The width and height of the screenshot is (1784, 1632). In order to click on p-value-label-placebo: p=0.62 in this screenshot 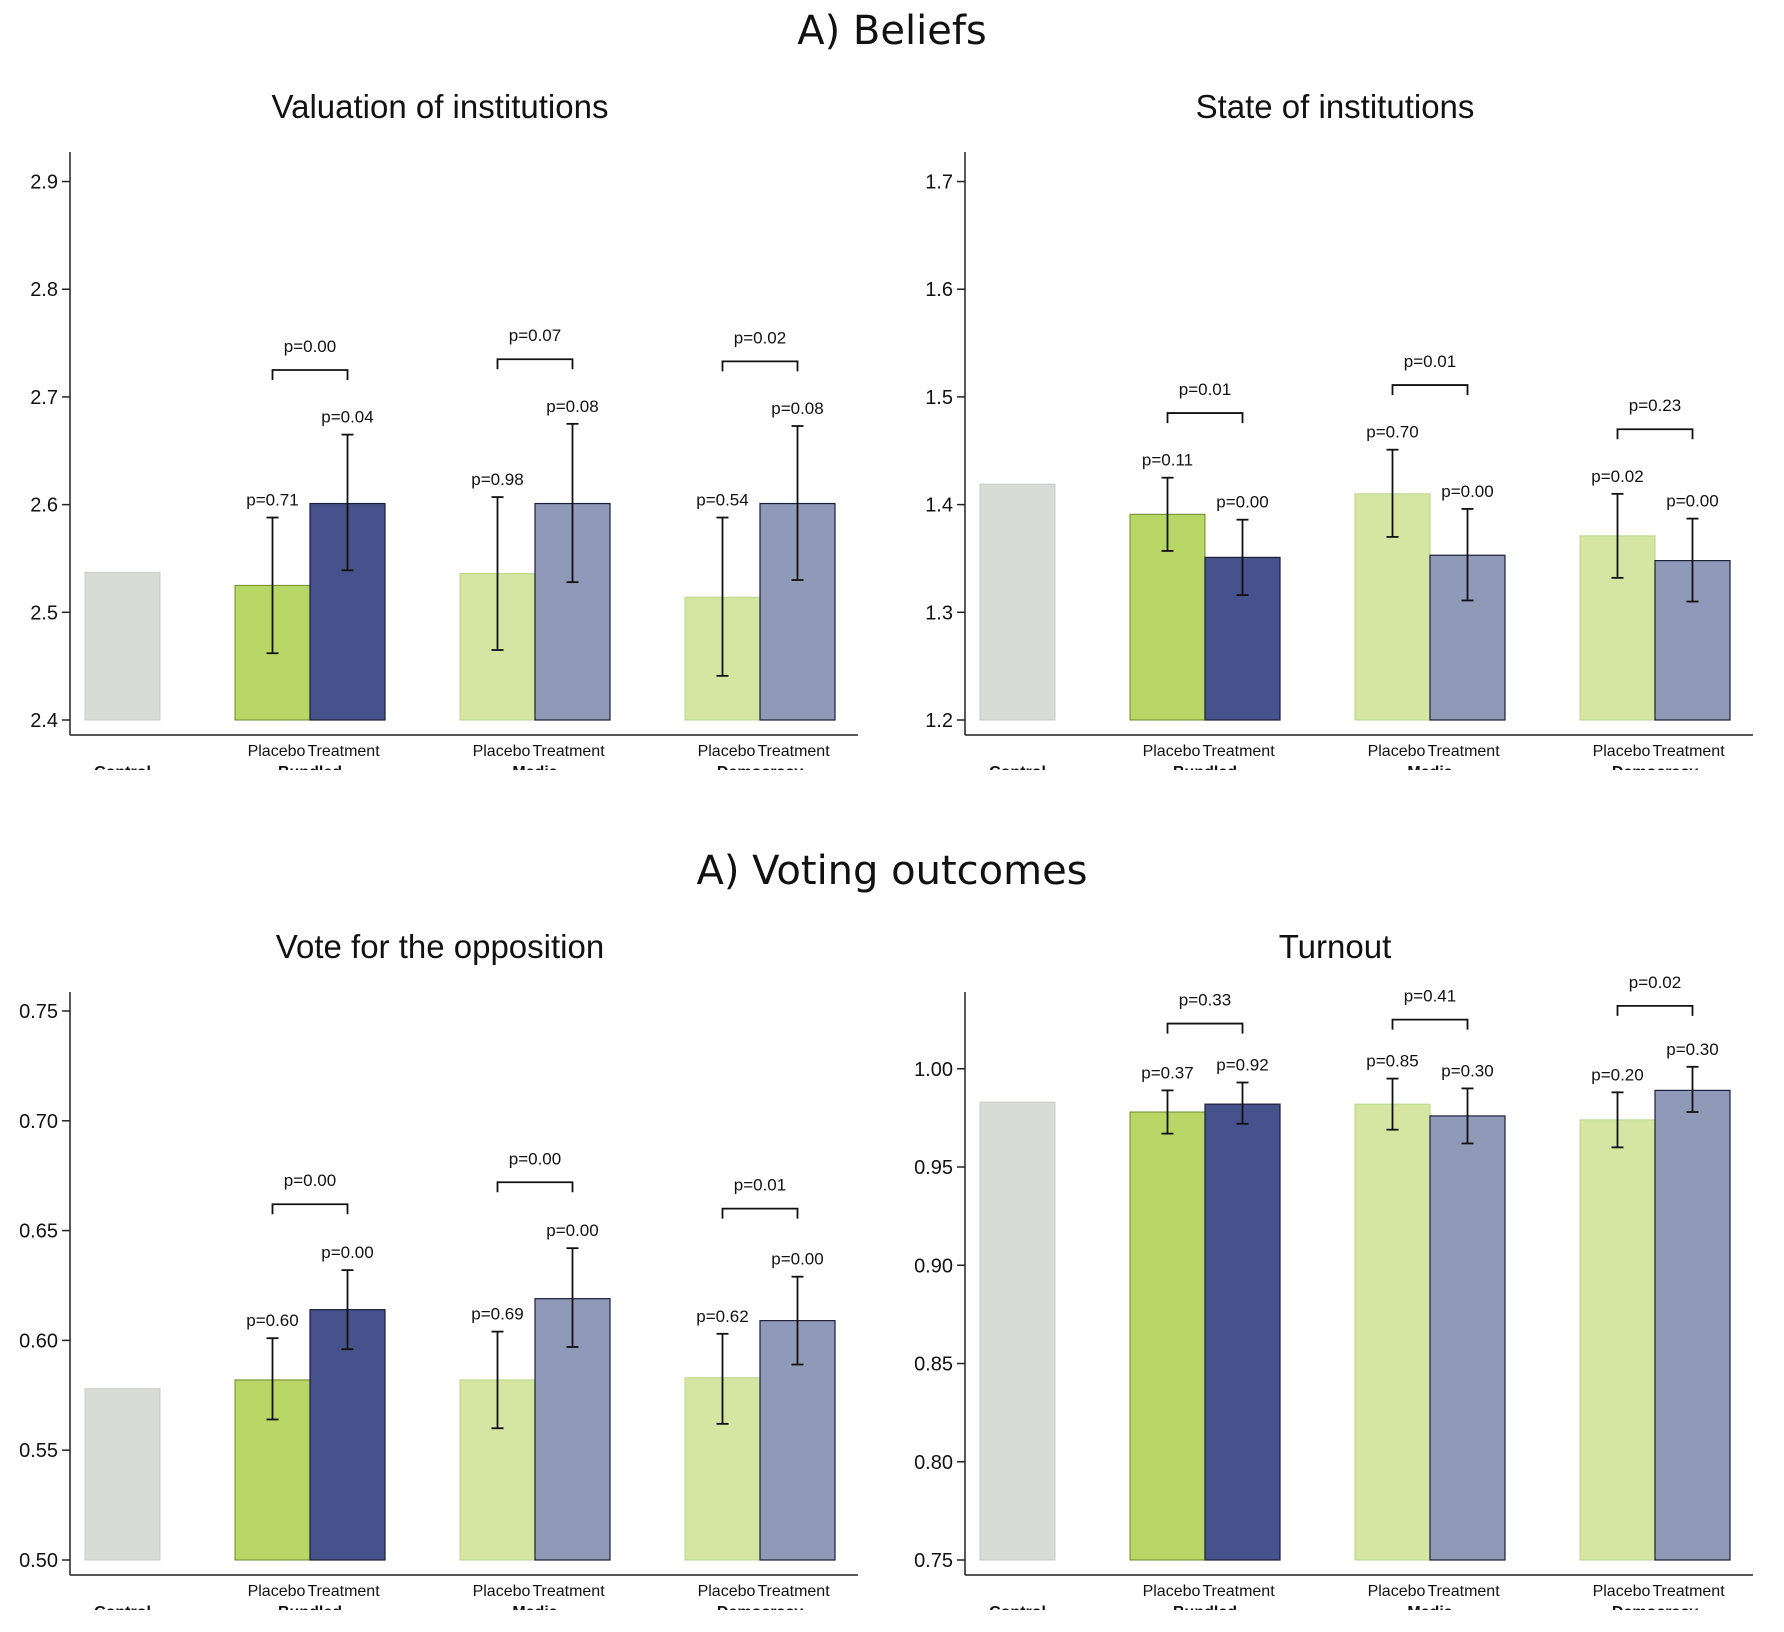, I will do `click(722, 1316)`.